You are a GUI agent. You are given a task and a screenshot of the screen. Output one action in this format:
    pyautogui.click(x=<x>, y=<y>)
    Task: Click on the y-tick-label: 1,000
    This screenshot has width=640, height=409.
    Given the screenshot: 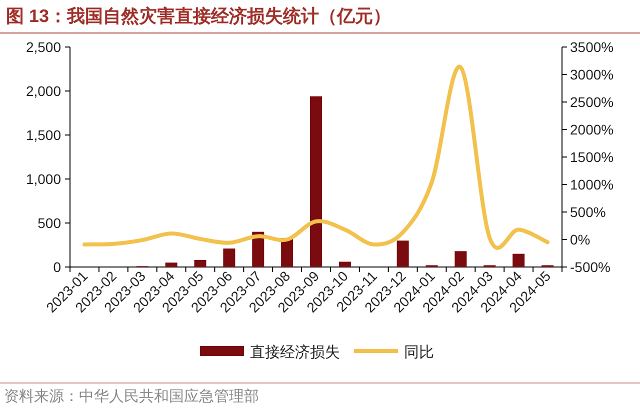 What is the action you would take?
    pyautogui.click(x=44, y=179)
    